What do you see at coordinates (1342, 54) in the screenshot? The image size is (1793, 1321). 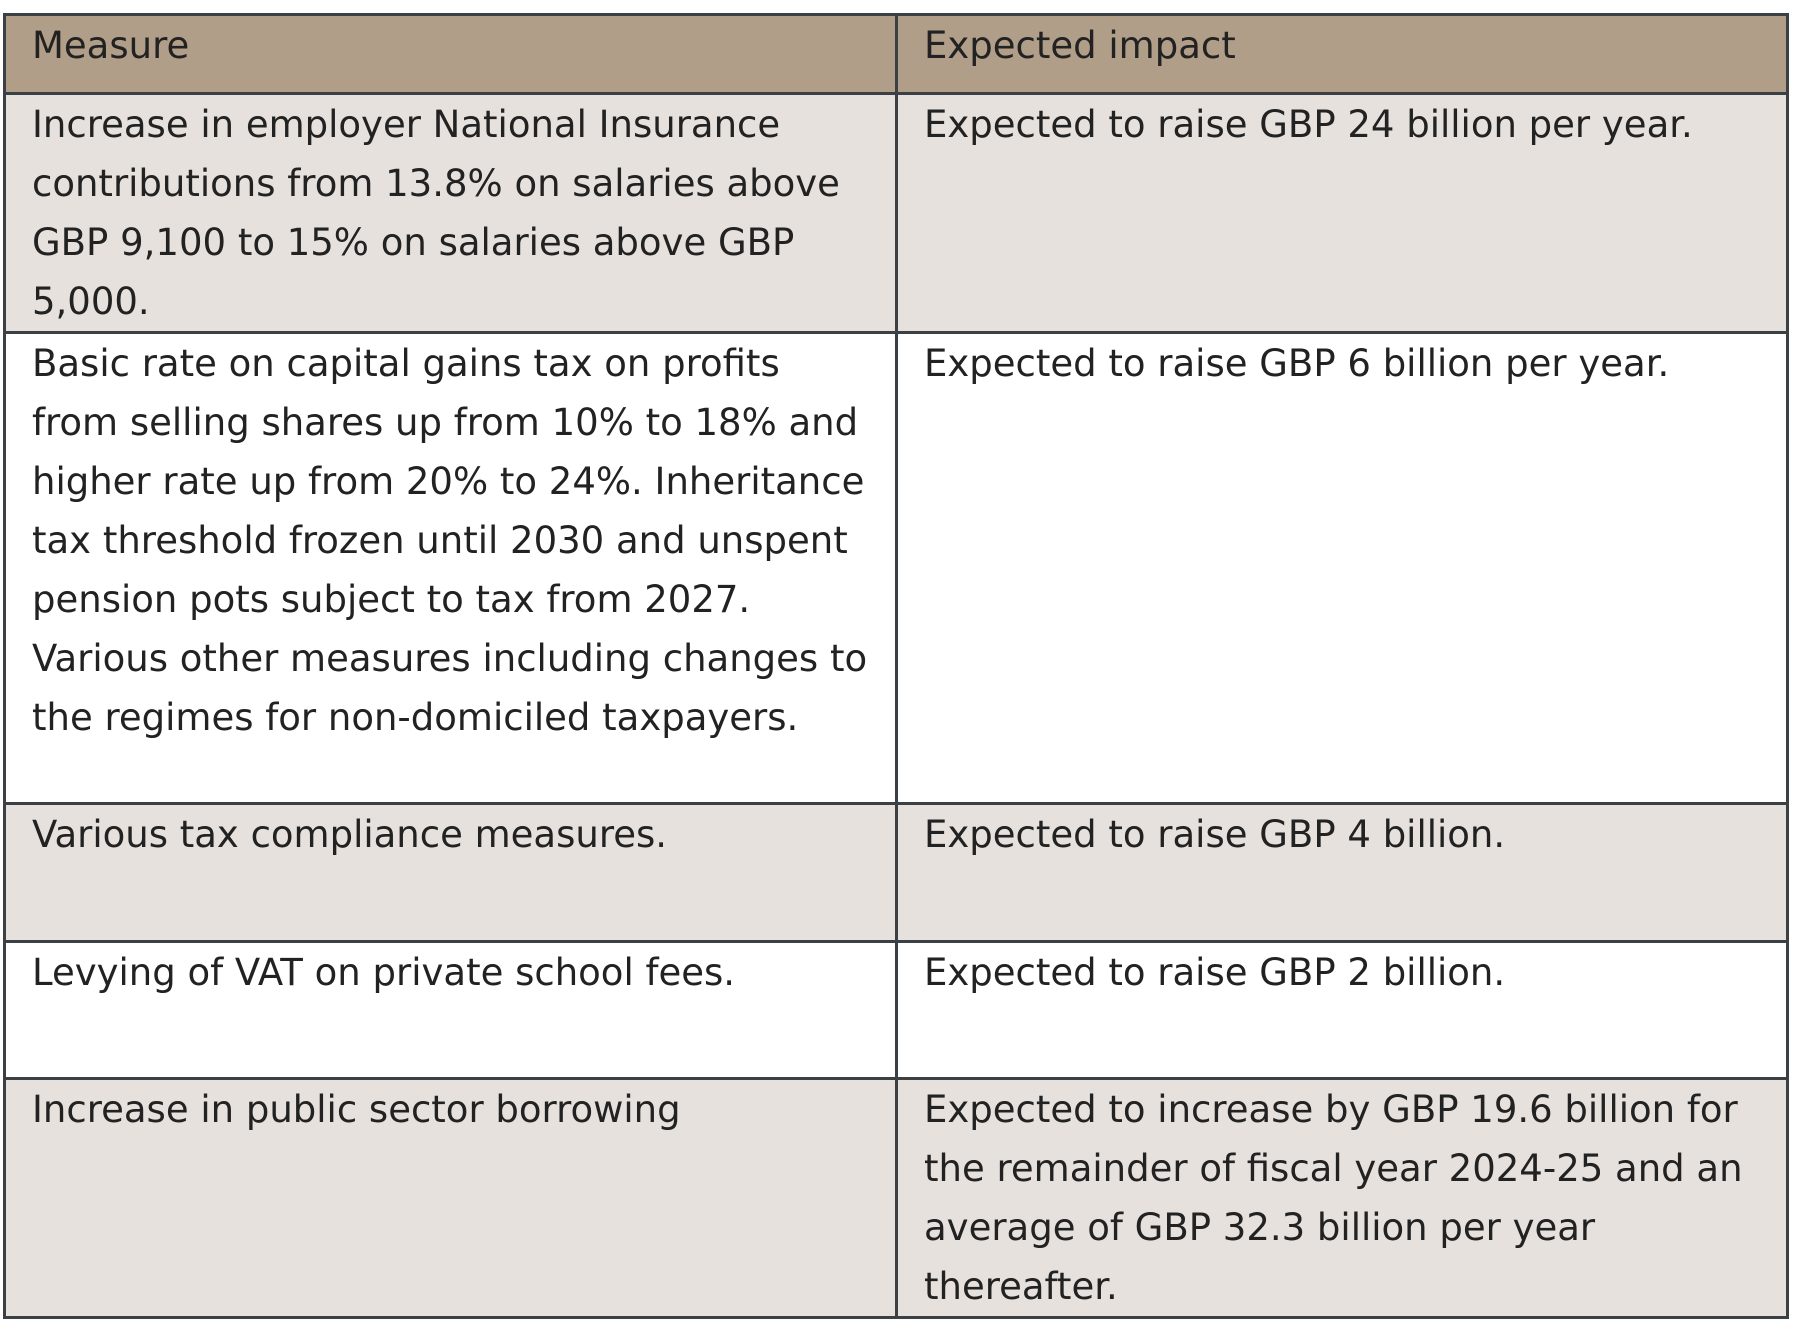 I see `header-cell: Expected impact` at bounding box center [1342, 54].